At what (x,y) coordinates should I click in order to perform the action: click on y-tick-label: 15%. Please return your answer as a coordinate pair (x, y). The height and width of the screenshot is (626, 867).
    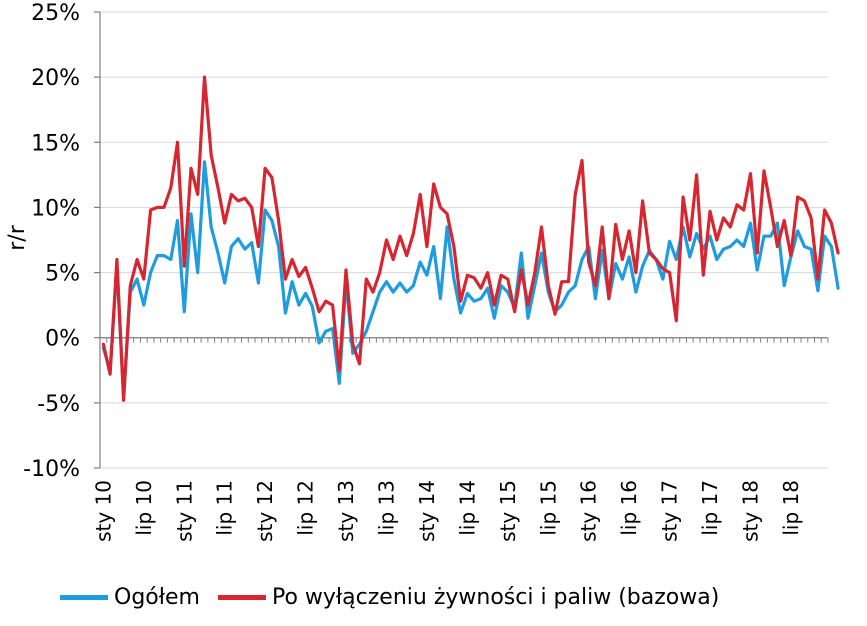
    Looking at the image, I should click on (55, 143).